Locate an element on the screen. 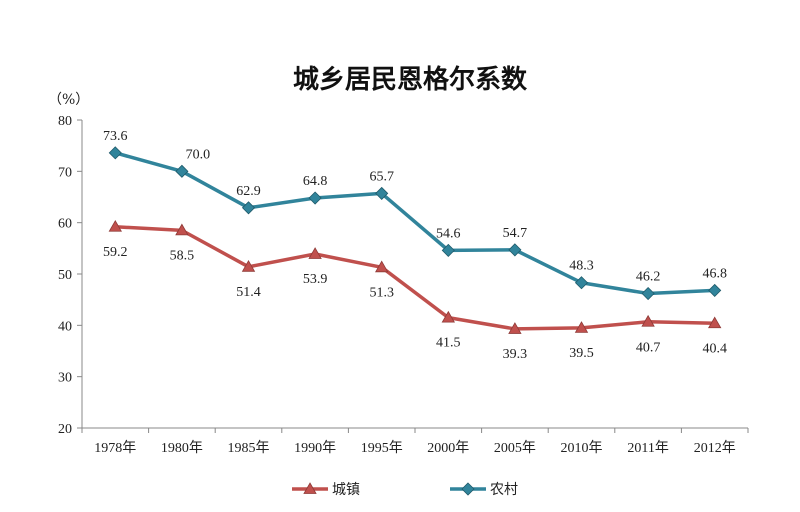 This screenshot has width=800, height=512. data-label: 54.6 is located at coordinates (448, 233).